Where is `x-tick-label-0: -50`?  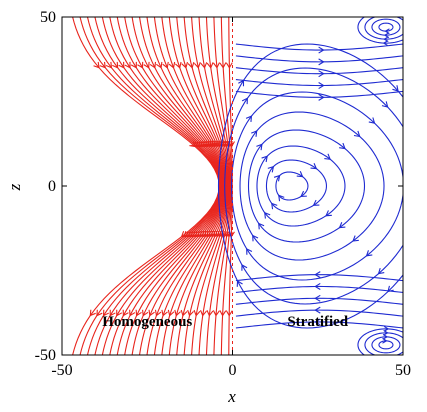 x-tick-label-0: -50 is located at coordinates (61, 370).